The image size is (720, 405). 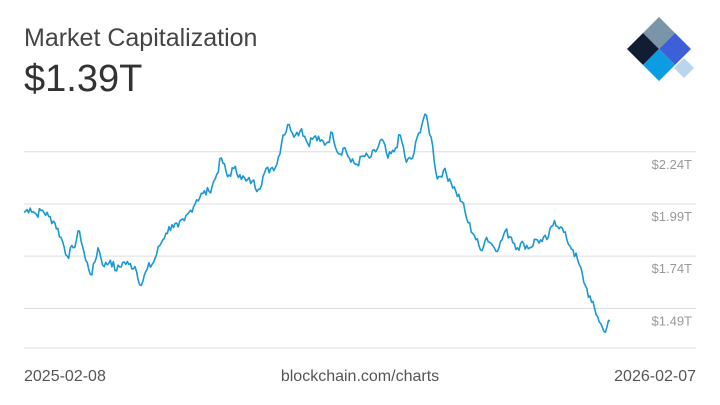 I want to click on source-label: blockchain.com/charts, so click(x=360, y=376).